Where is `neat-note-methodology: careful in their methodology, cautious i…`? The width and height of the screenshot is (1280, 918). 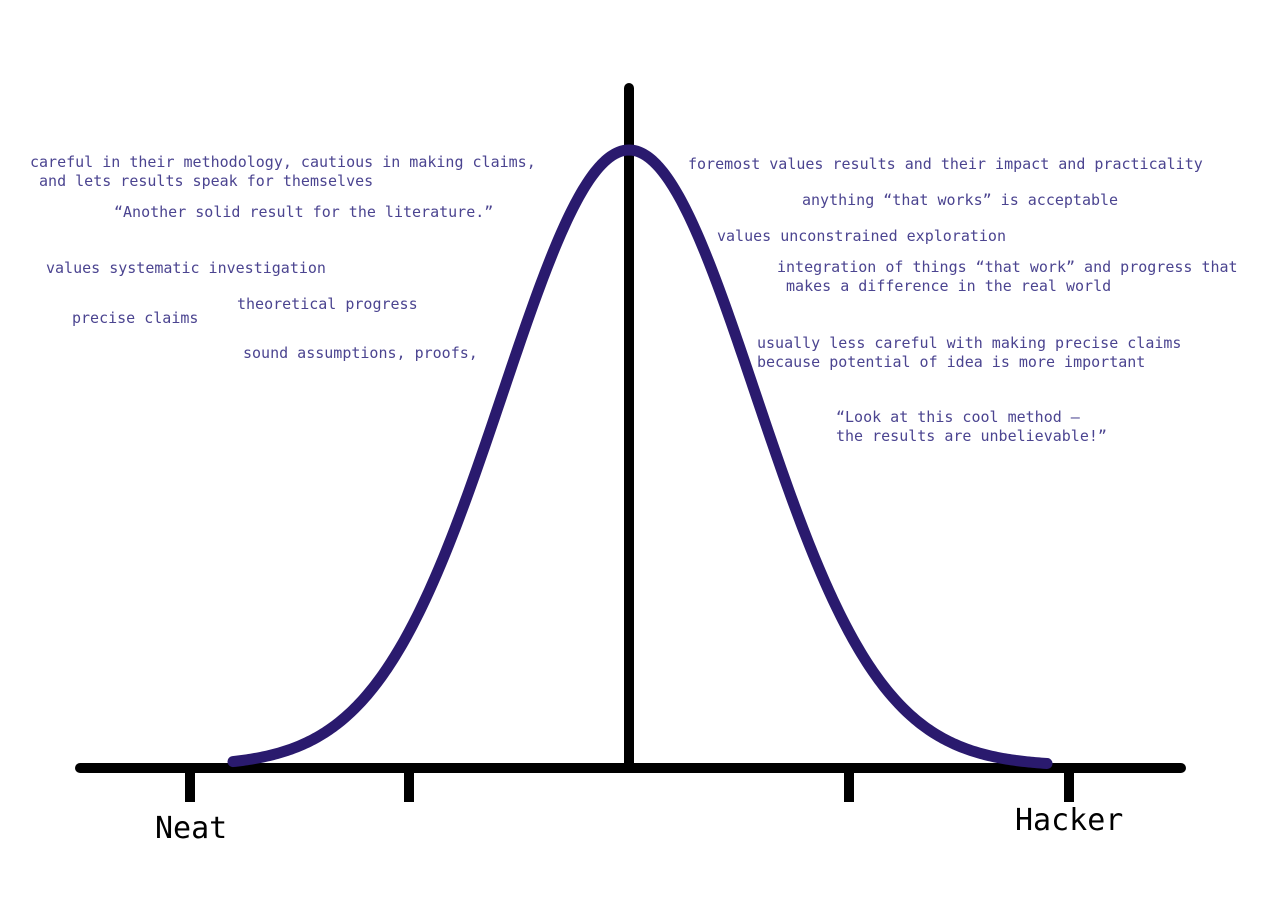 neat-note-methodology: careful in their methodology, cautious i… is located at coordinates (283, 171).